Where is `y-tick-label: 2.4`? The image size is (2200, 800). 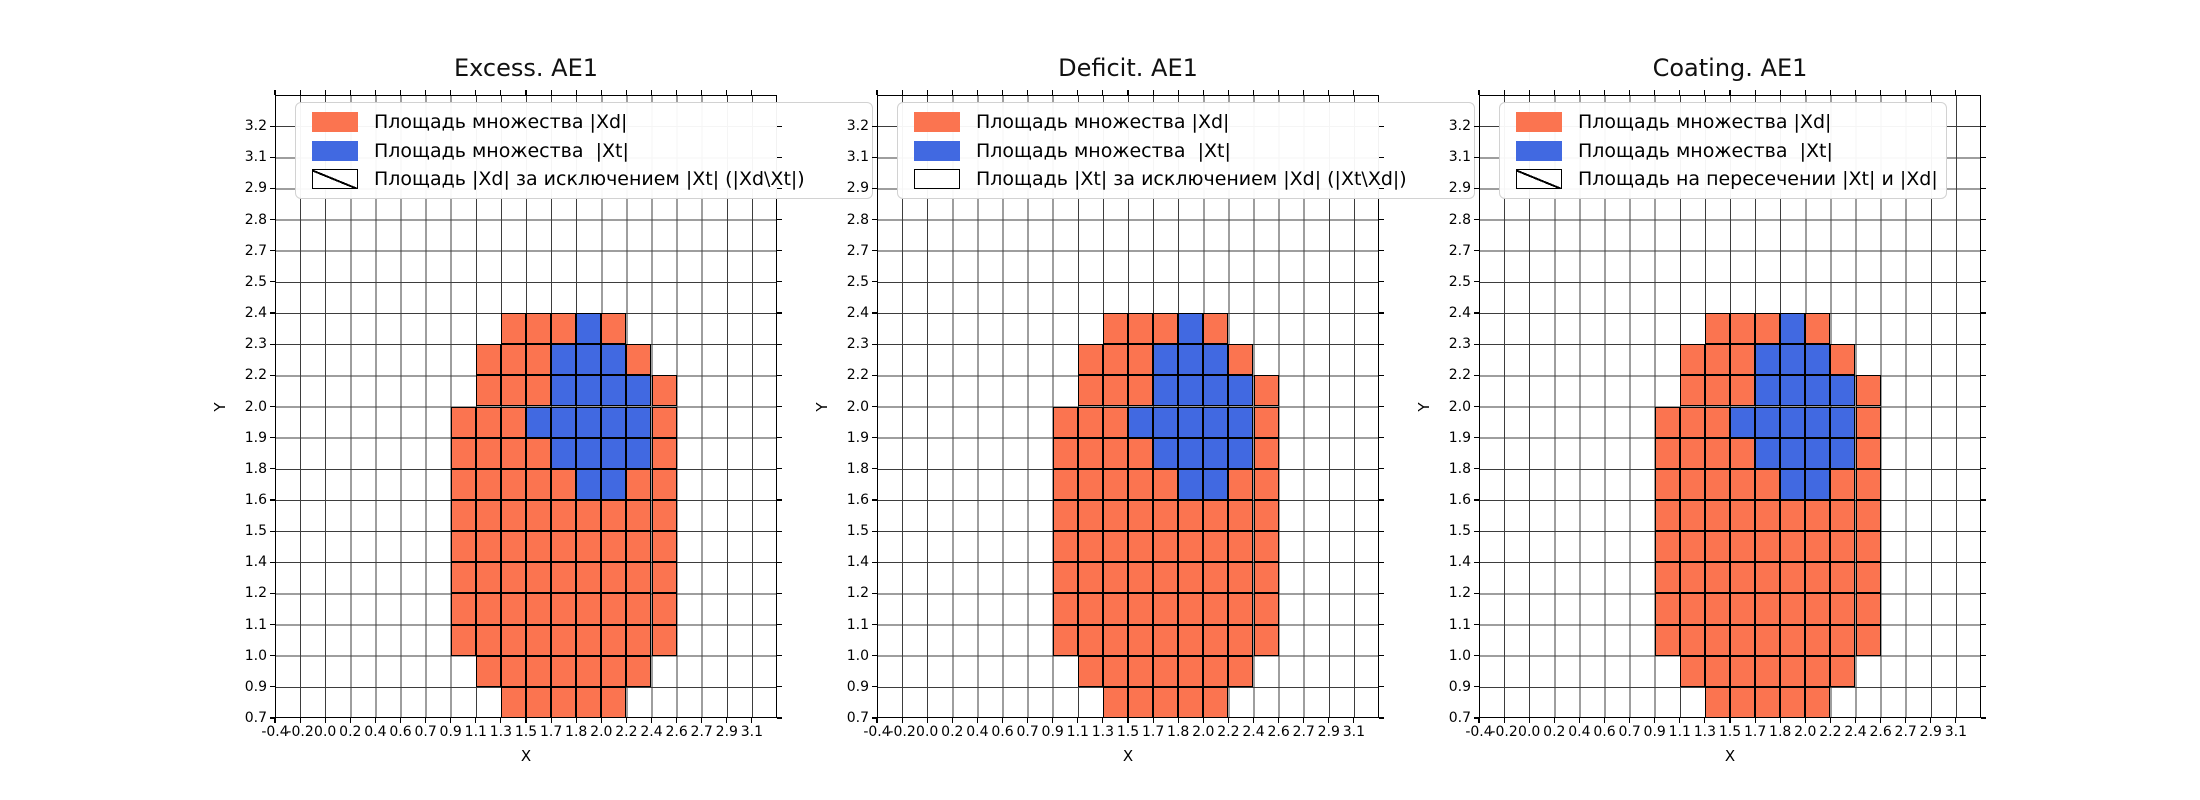 y-tick-label: 2.4 is located at coordinates (1459, 313).